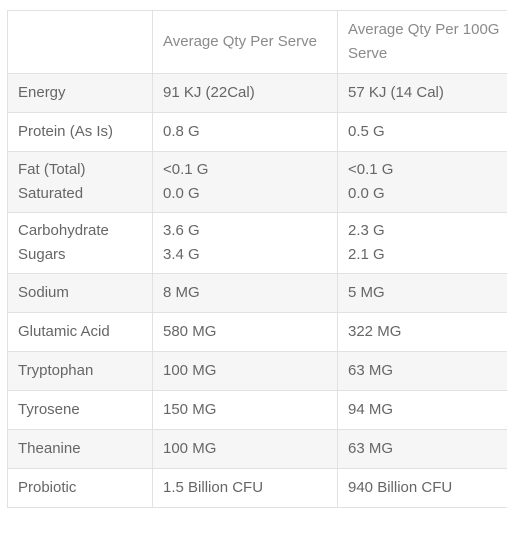  I want to click on row-subvalue-per100: 2.1 G, so click(366, 254).